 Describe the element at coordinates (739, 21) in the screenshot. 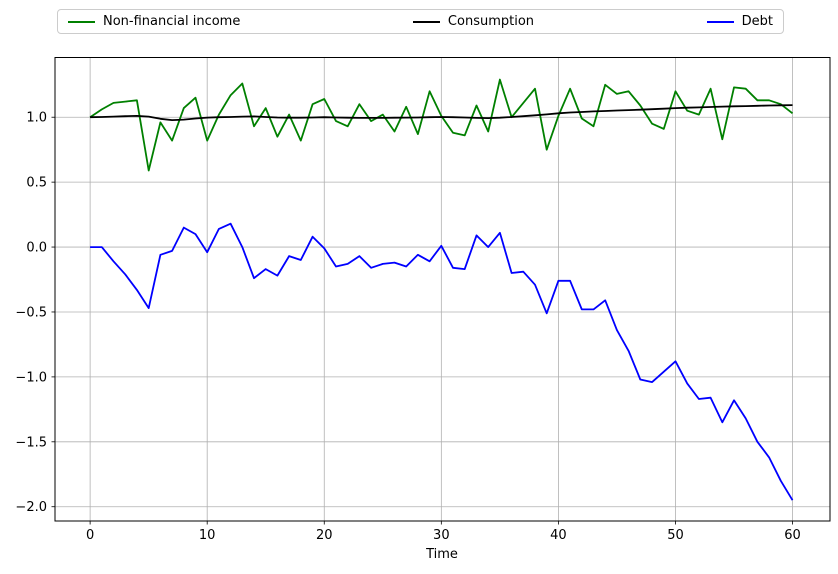

I see `legend-item-debt: Debt` at that location.